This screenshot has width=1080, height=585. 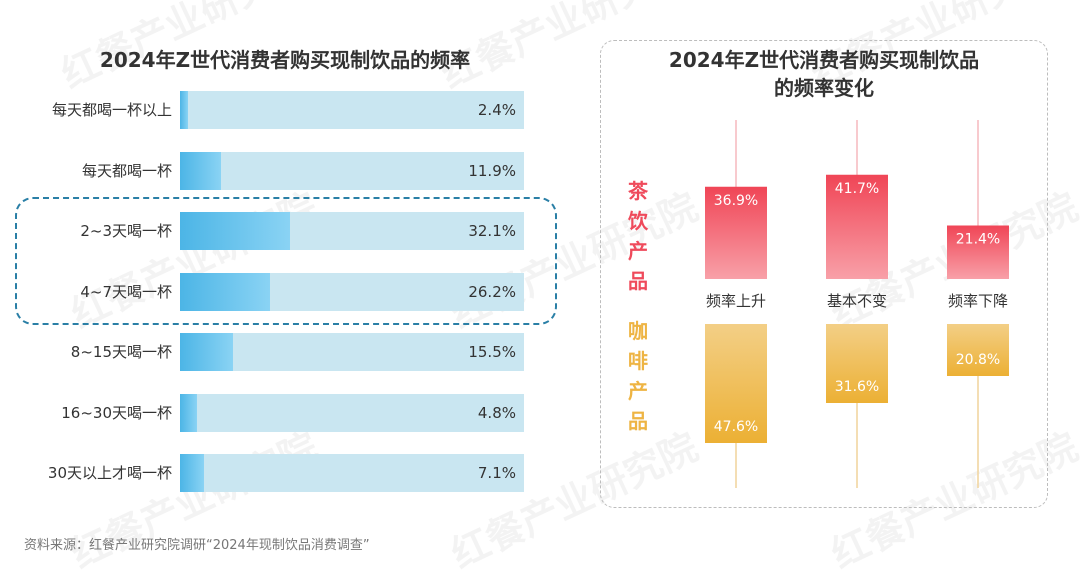 I want to click on bar-row: 每天都喝一杯以上 2.4%, so click(x=270, y=110).